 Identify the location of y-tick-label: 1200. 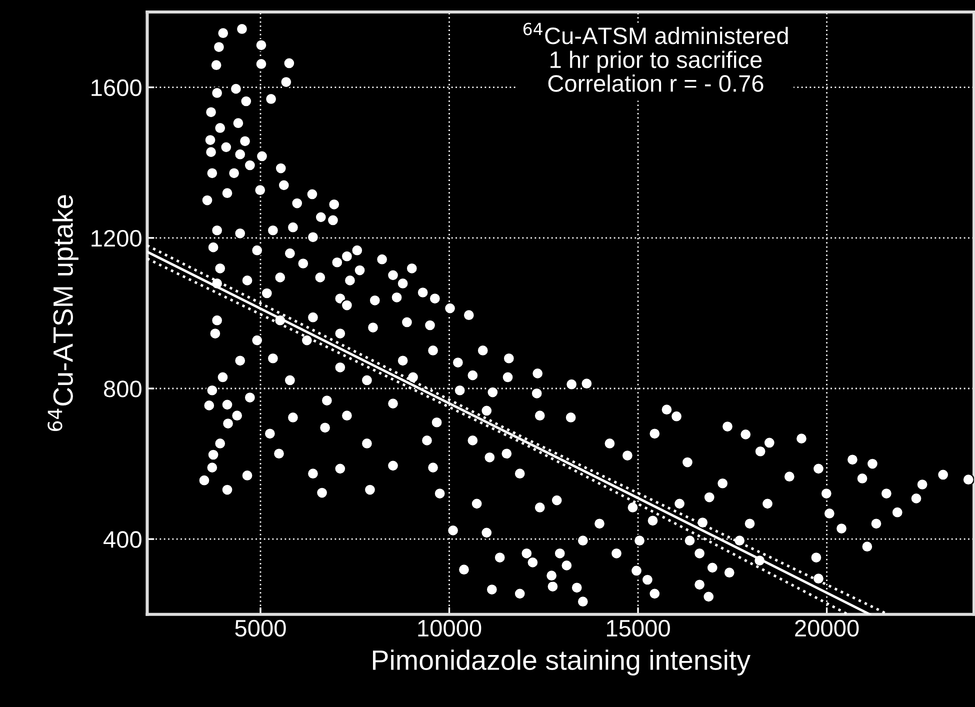
(117, 238).